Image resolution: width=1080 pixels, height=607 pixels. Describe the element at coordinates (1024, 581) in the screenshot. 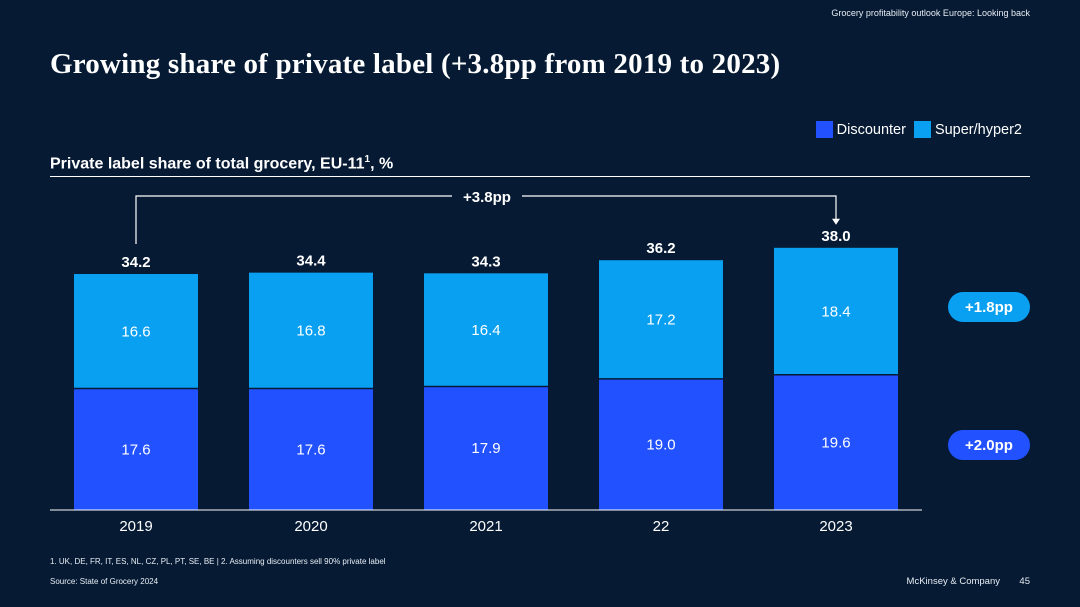

I see `page-number: 45` at that location.